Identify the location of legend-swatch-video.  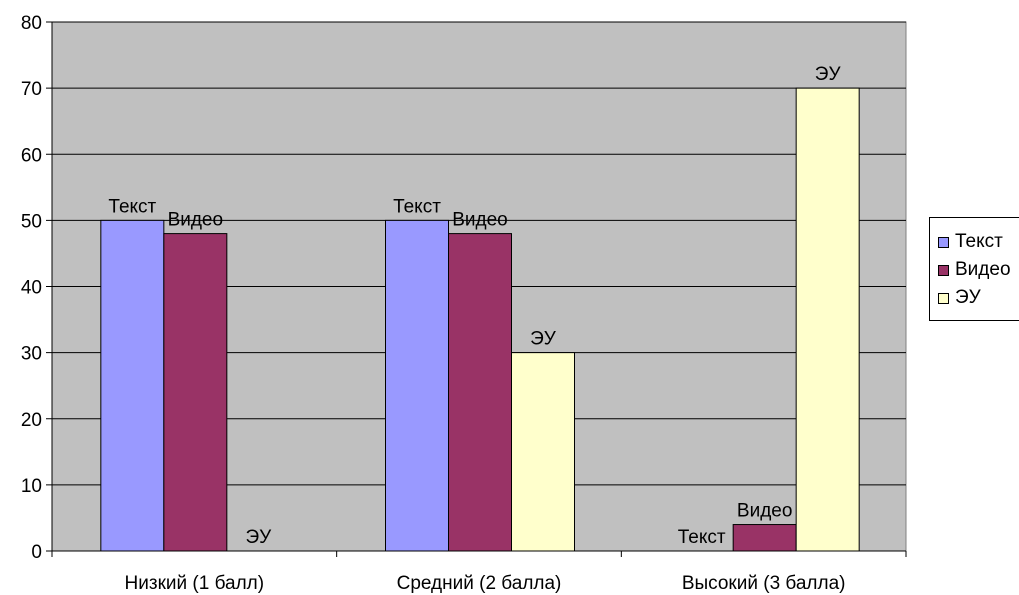
(943, 270).